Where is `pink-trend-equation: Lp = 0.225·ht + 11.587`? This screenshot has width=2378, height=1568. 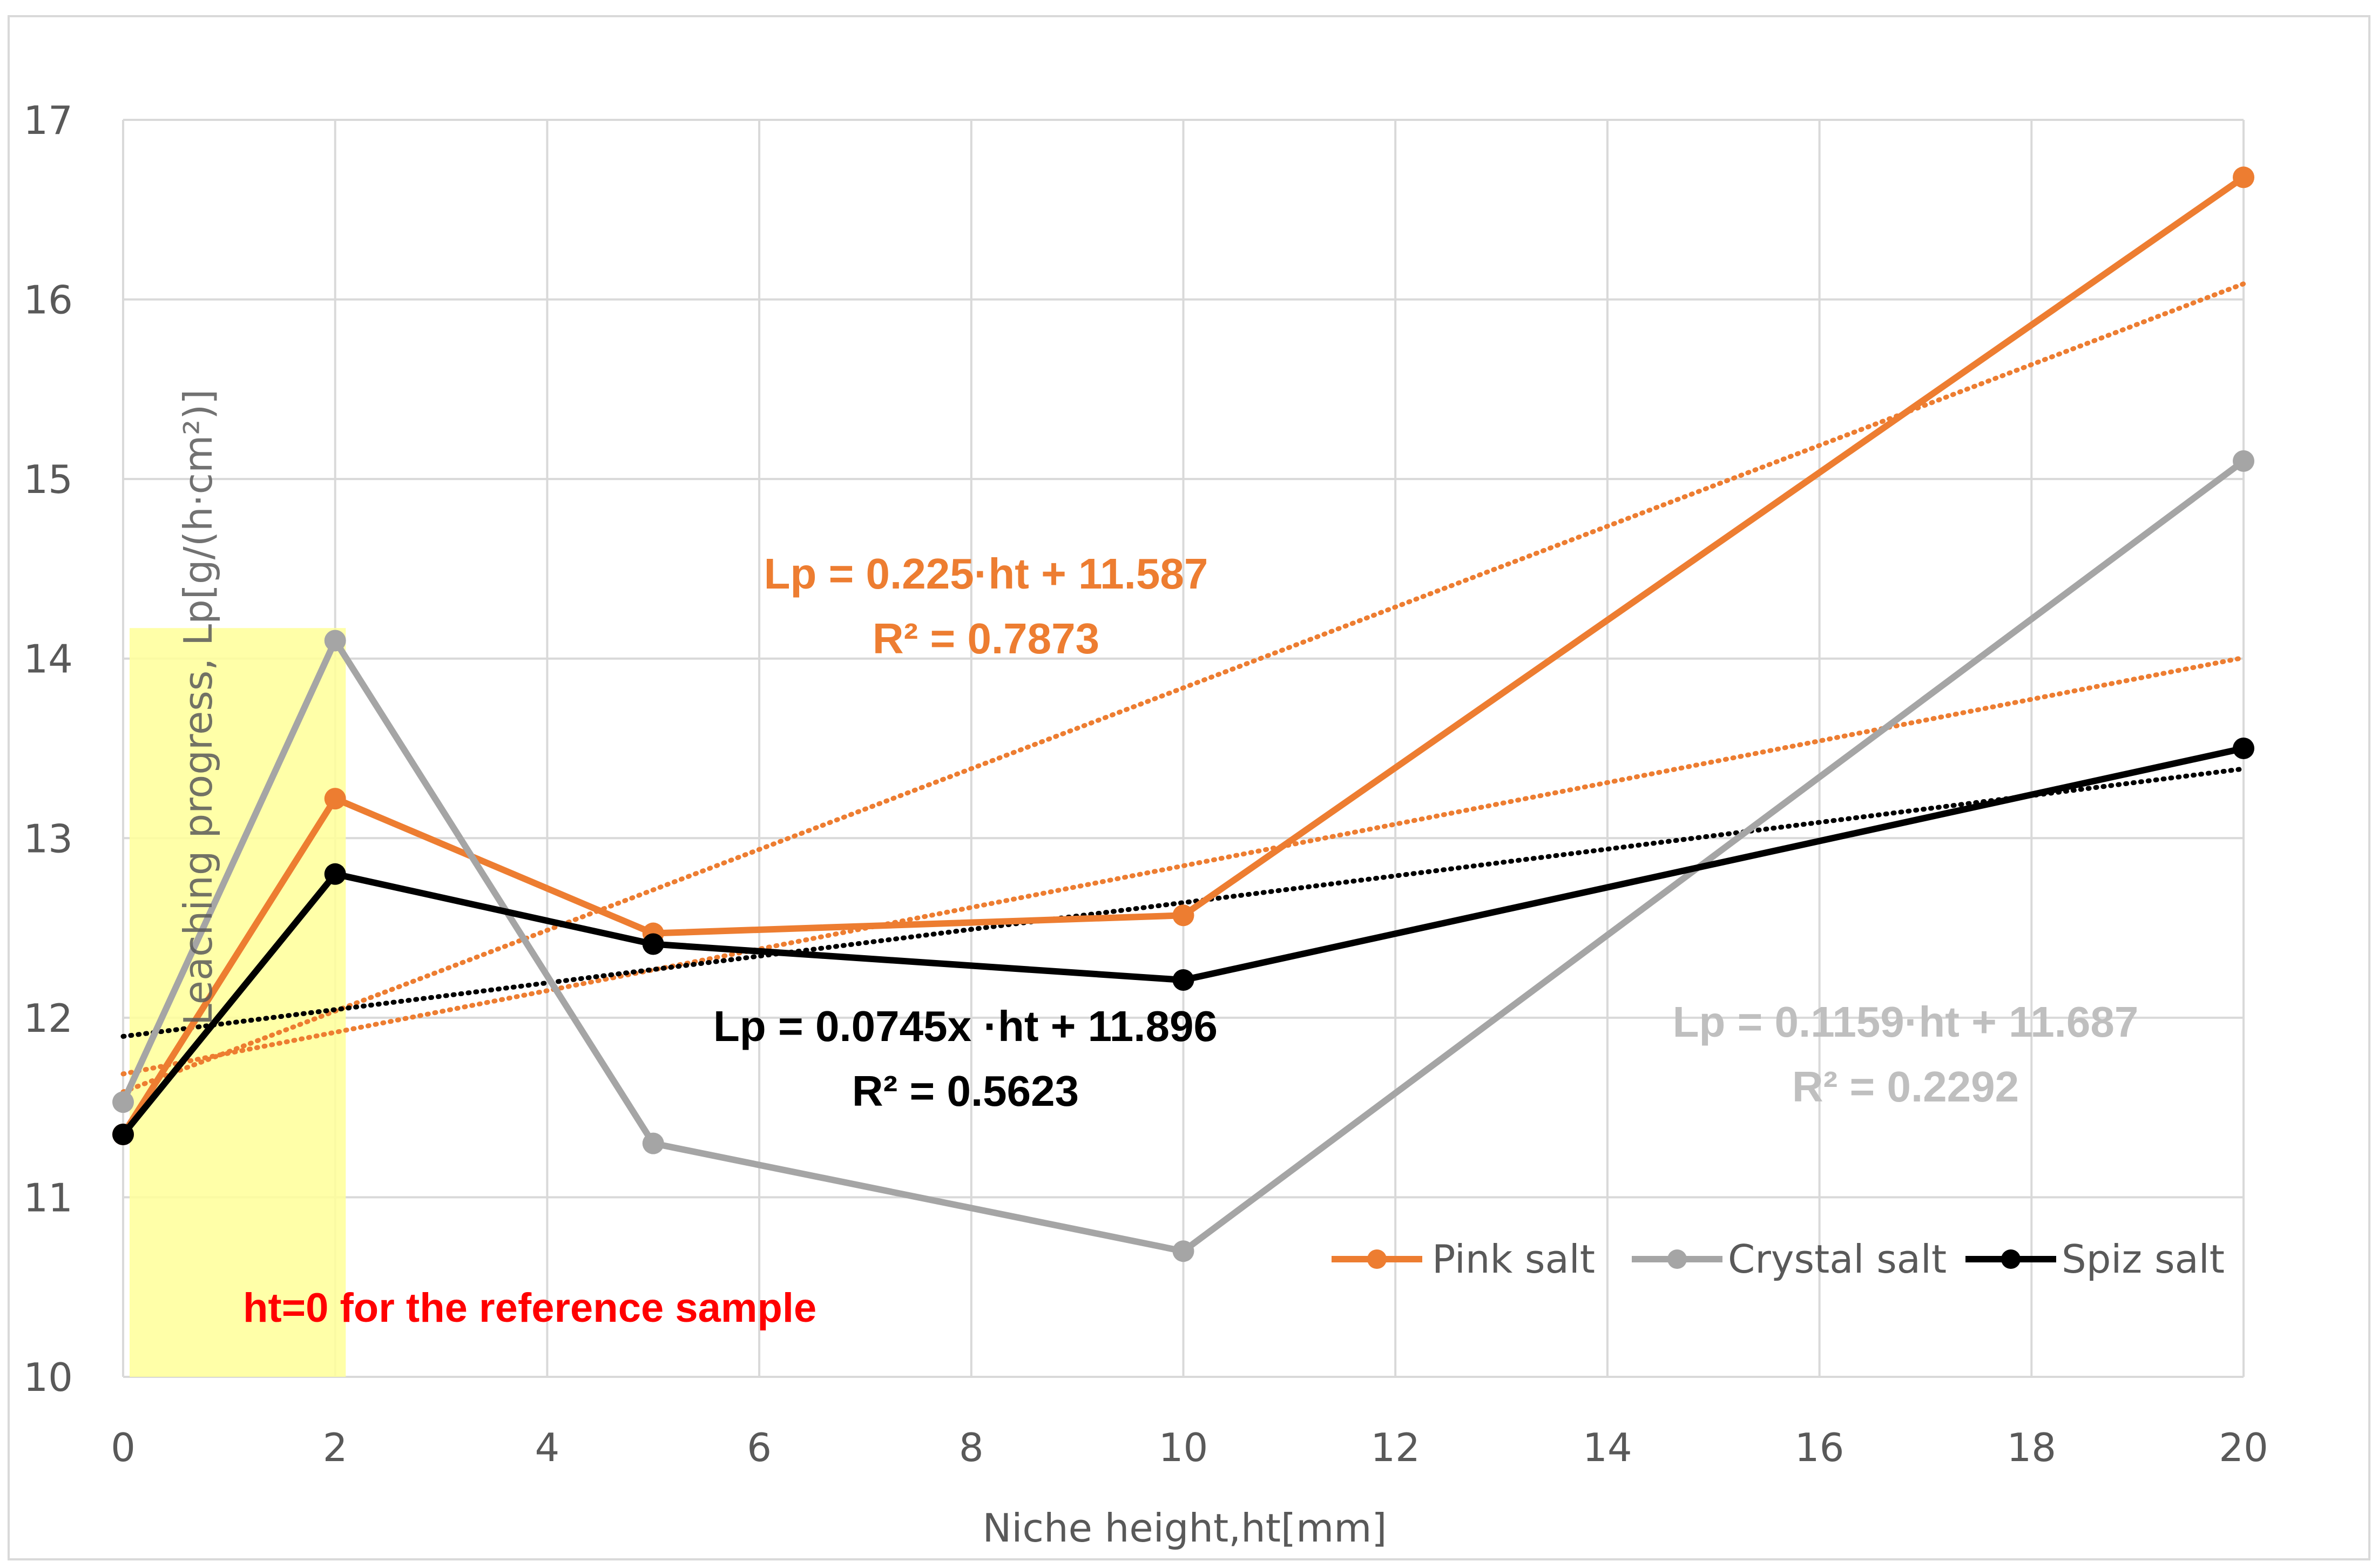
pink-trend-equation: Lp = 0.225·ht + 11.587 is located at coordinates (986, 574).